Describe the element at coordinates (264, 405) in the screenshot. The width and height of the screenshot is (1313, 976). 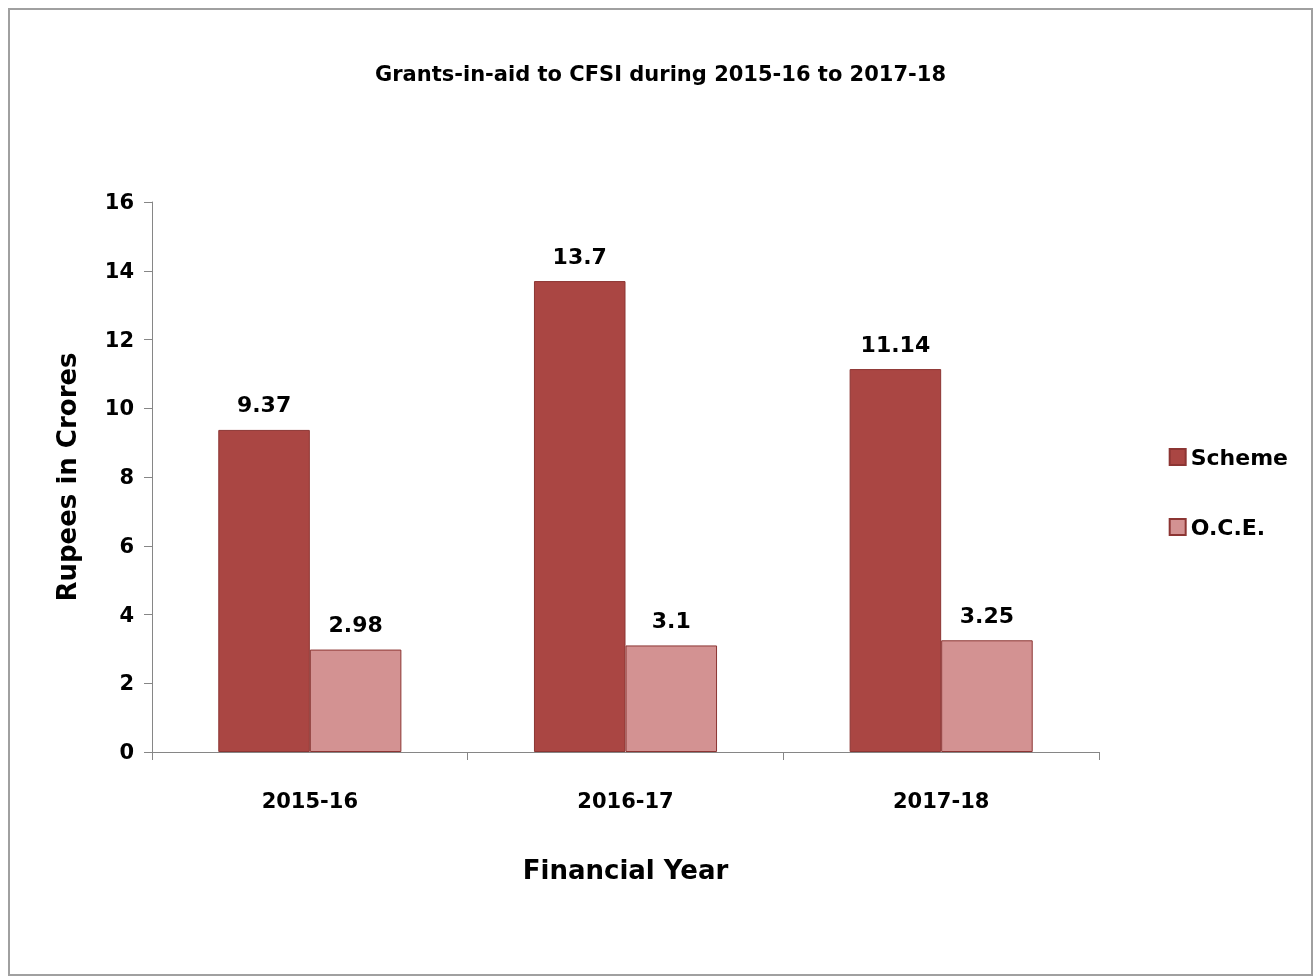
I see `data-label: 9.37` at that location.